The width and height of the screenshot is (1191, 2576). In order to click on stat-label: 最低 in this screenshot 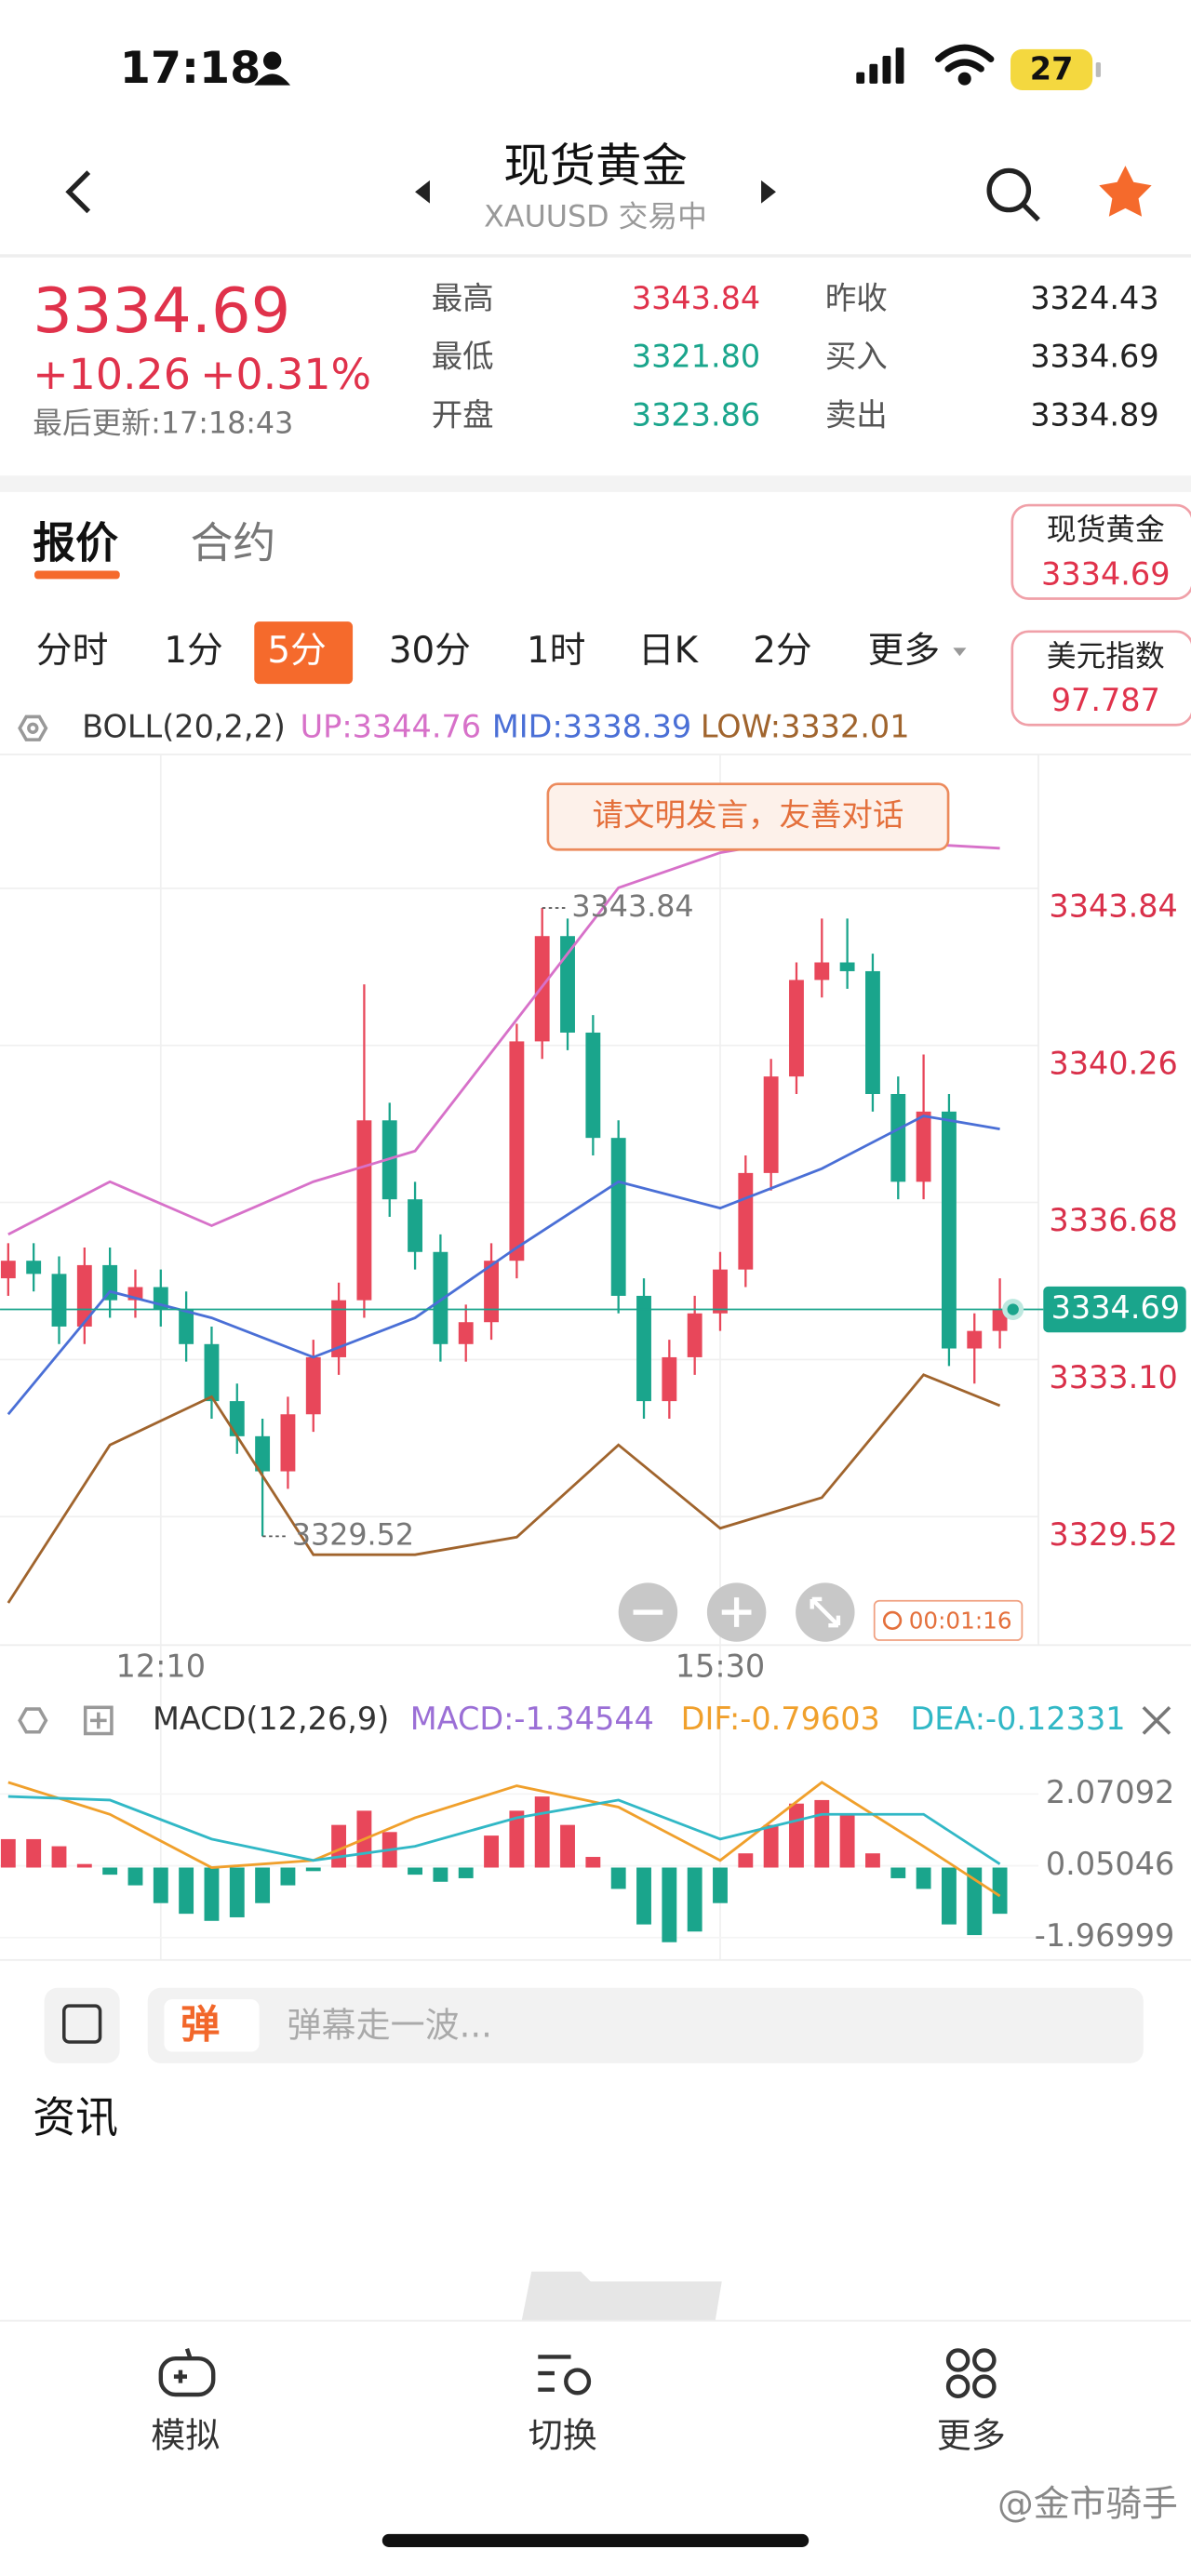, I will do `click(463, 357)`.